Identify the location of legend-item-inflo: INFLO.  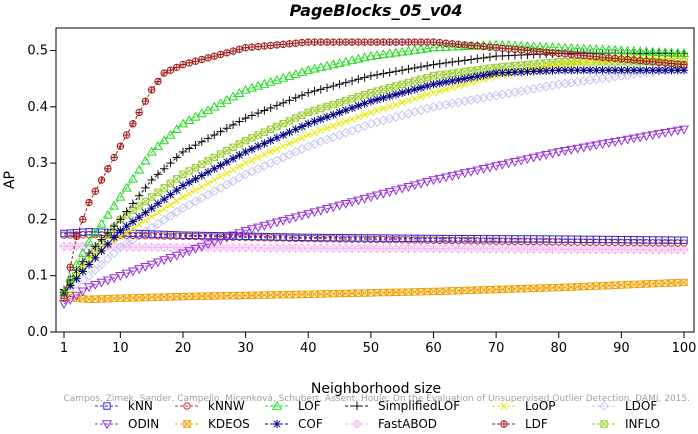
(626, 424).